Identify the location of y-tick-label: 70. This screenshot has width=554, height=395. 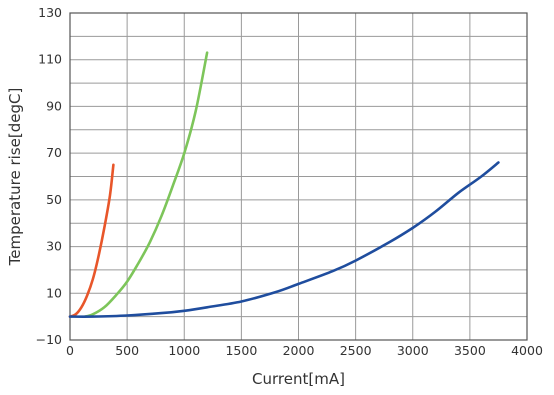
(54, 152).